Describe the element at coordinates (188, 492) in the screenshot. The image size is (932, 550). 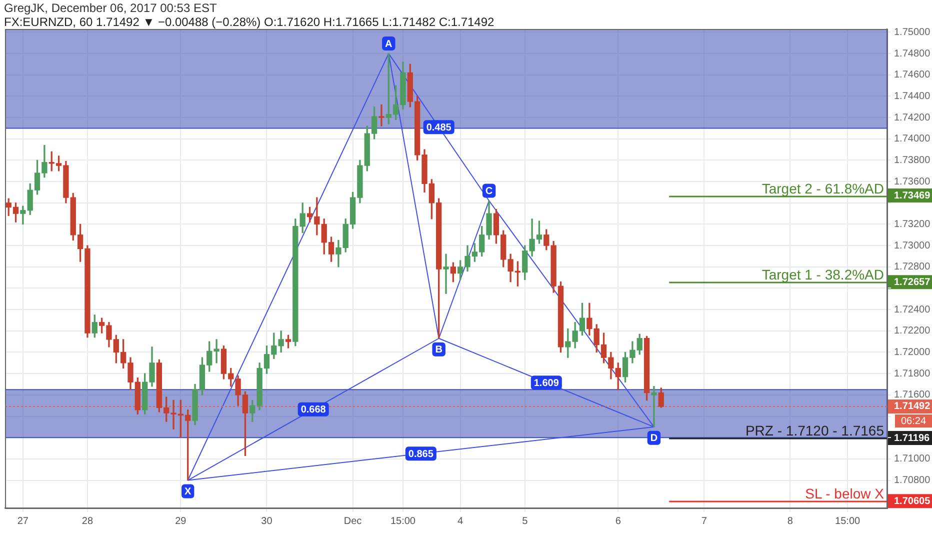
I see `annotation: X` at that location.